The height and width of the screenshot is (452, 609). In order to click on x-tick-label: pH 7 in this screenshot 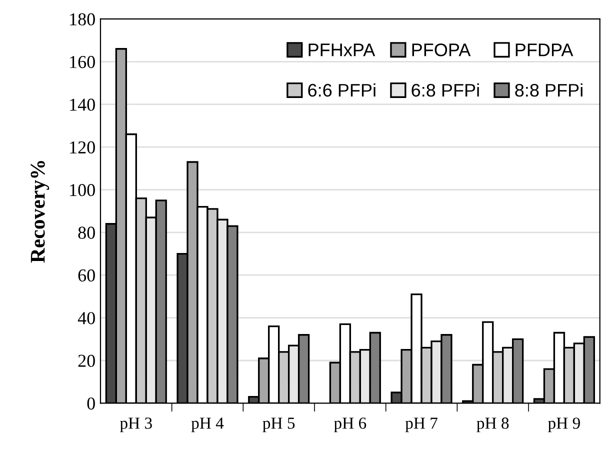, I will do `click(421, 425)`.